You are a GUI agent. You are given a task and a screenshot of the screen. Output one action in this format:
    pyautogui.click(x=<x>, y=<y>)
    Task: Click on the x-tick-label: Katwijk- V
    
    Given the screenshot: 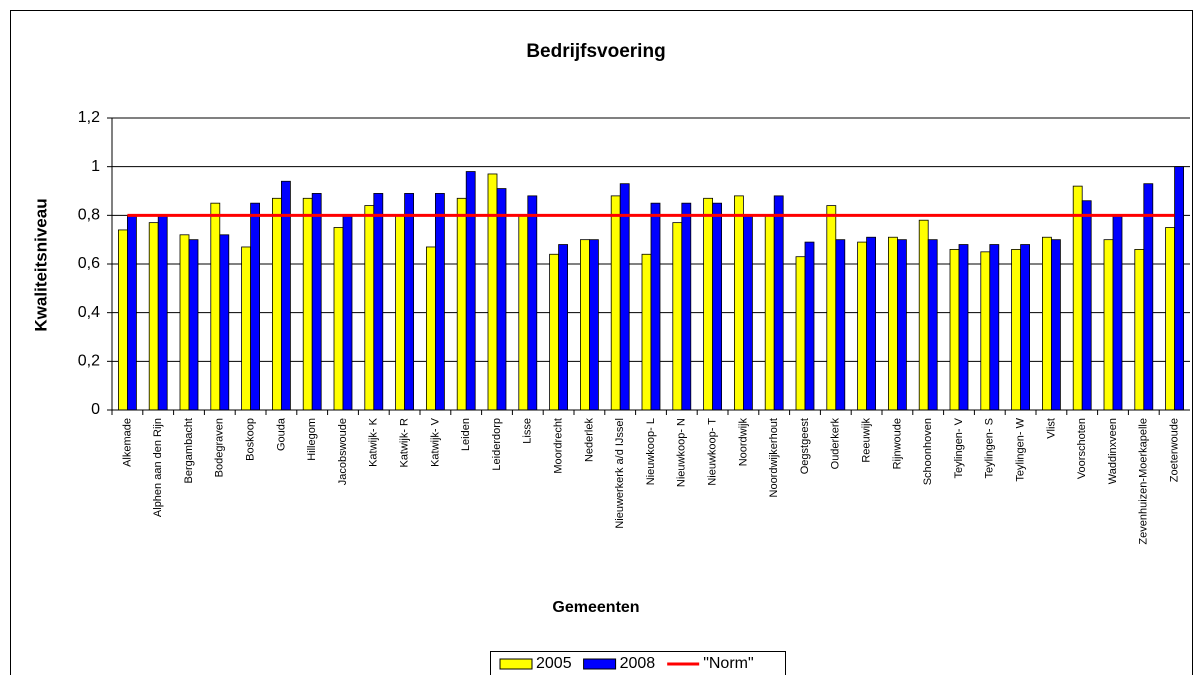 What is the action you would take?
    pyautogui.click(x=435, y=442)
    